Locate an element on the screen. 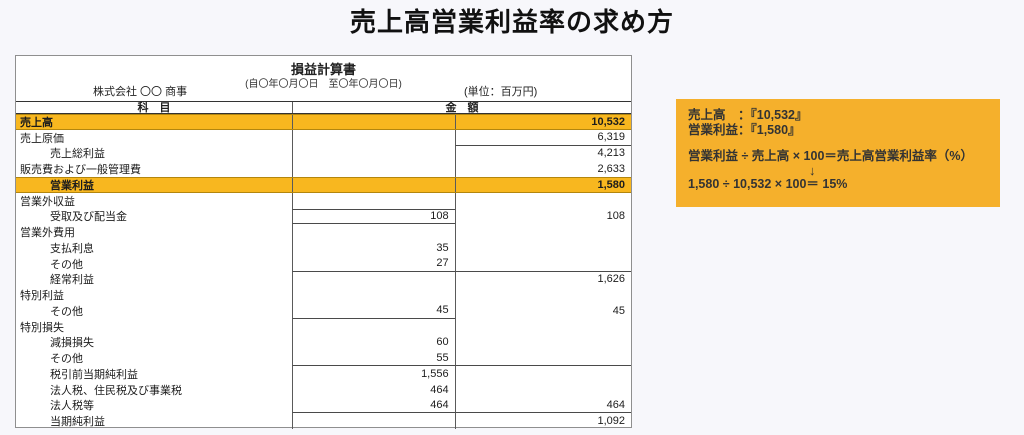 This screenshot has height=435, width=1024. statement-title: 損益計算書 is located at coordinates (323, 69).